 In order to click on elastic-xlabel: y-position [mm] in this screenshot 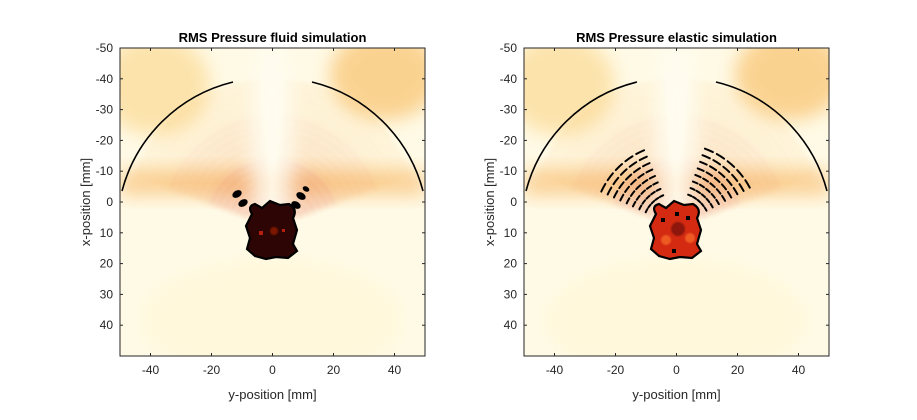, I will do `click(676, 394)`.